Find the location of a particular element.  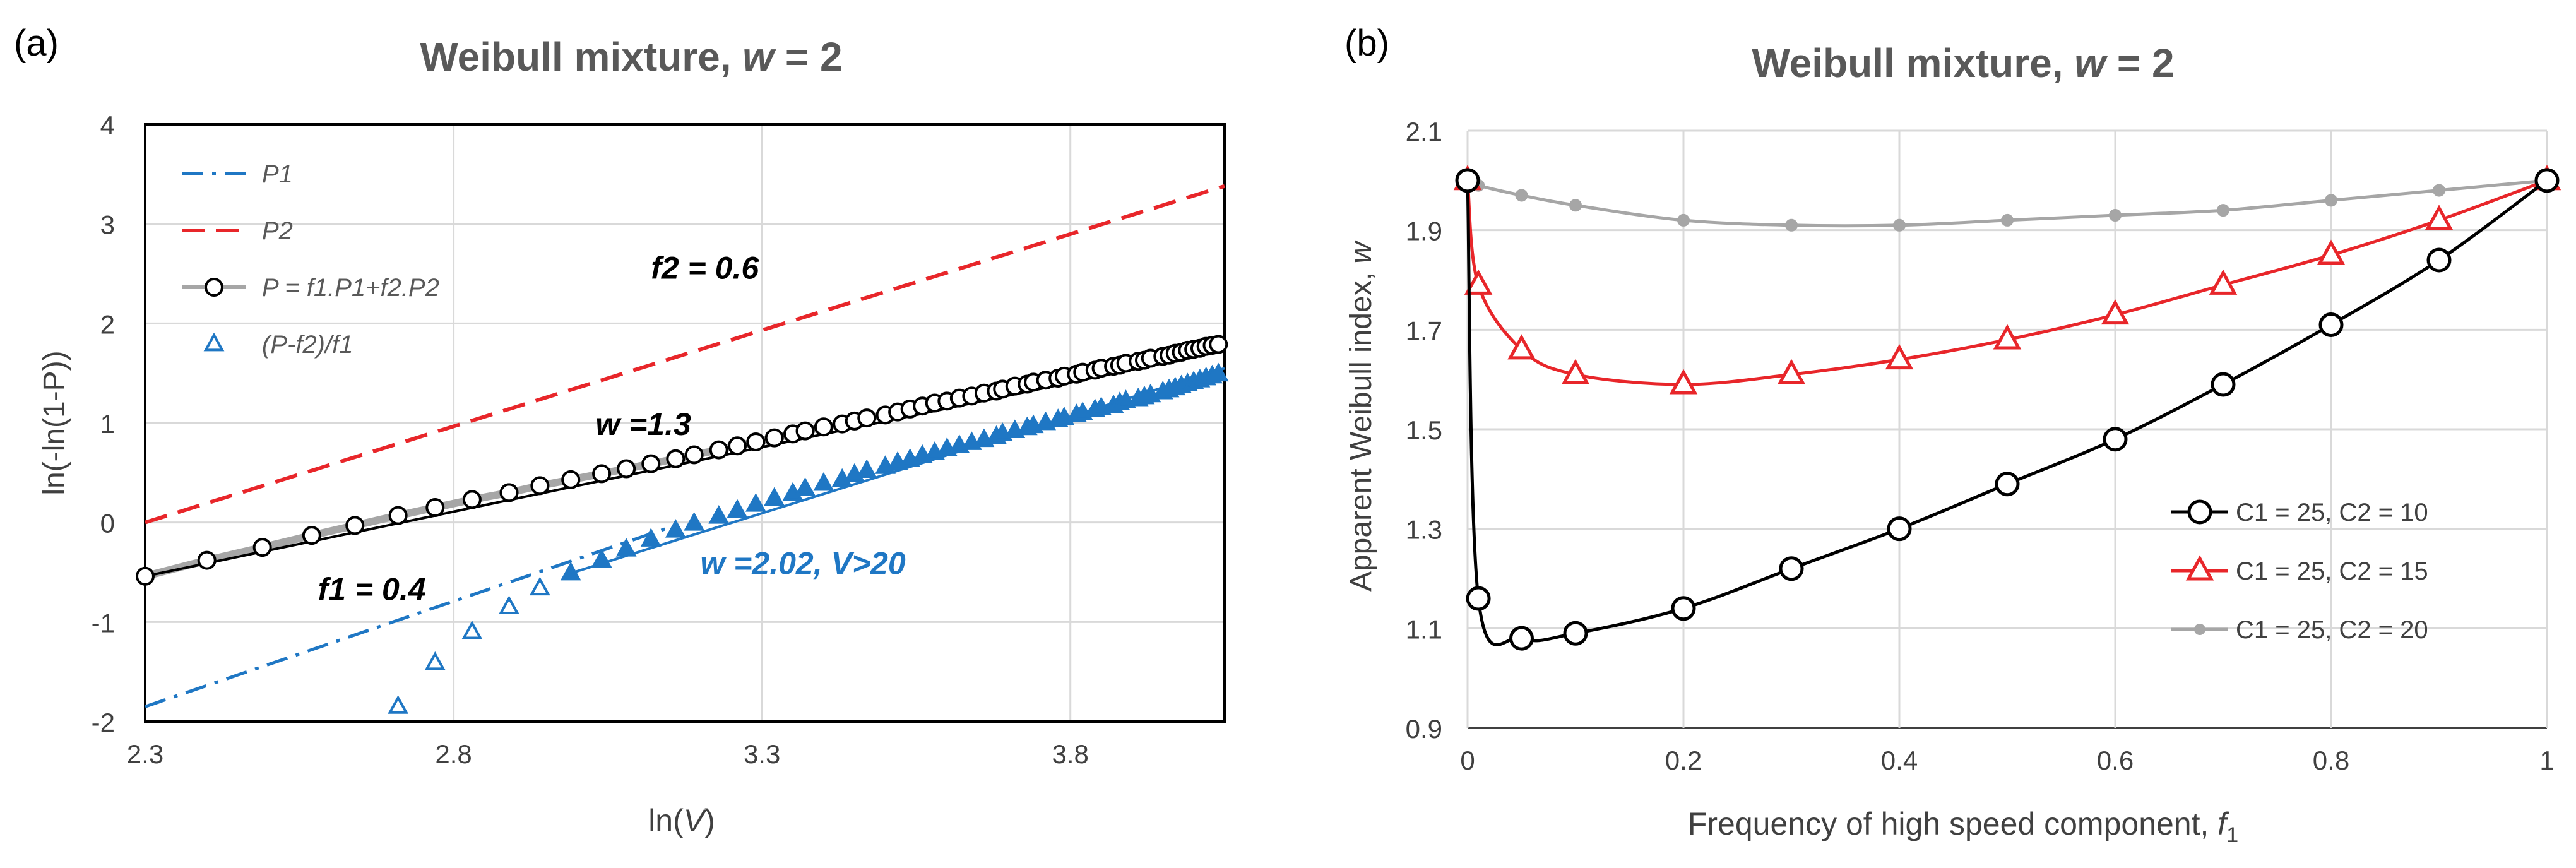

legend-label: P1 is located at coordinates (277, 174).